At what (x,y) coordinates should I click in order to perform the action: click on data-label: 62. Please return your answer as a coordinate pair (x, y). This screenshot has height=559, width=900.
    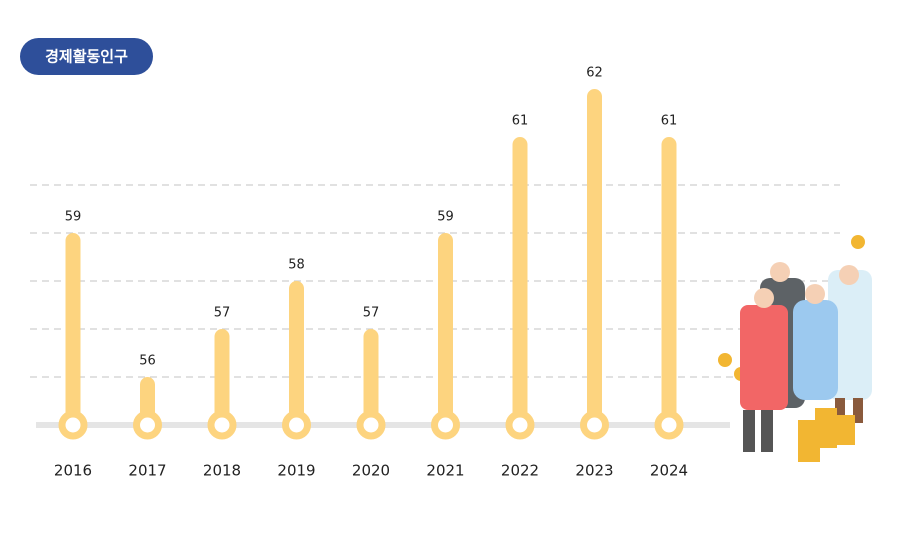
    Looking at the image, I should click on (594, 73).